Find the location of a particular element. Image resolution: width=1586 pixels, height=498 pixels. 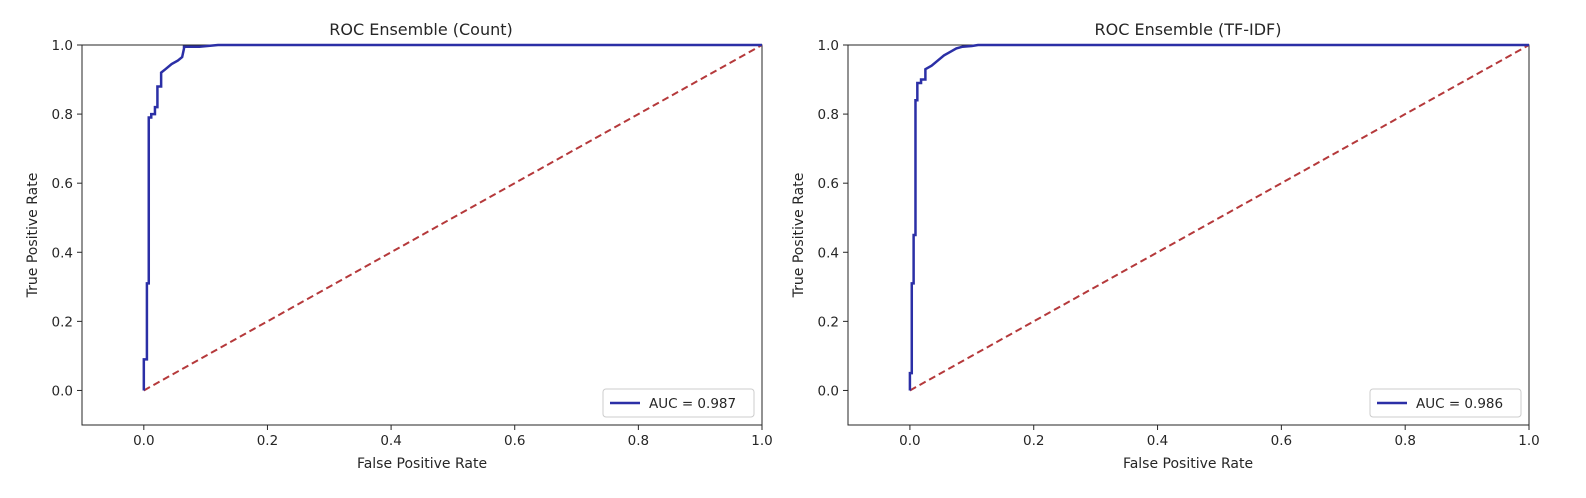

legend: AUC = 0.987 is located at coordinates (678, 403).